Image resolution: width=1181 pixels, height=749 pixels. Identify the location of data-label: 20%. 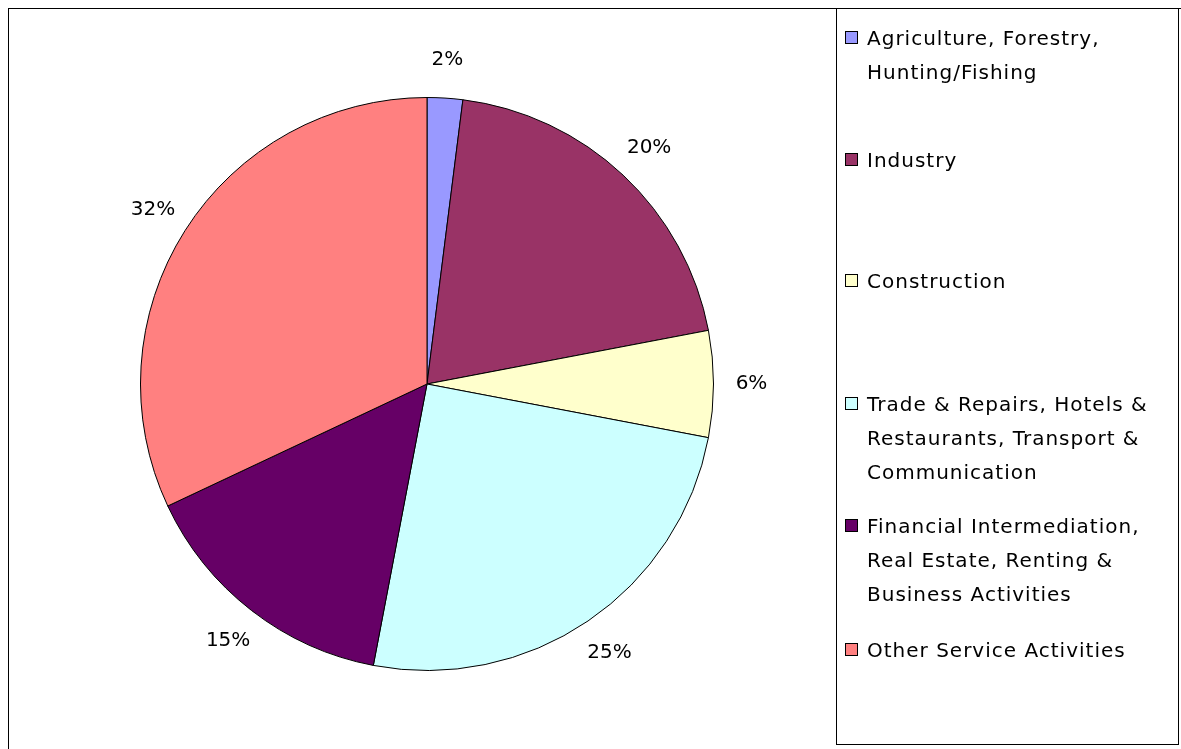
(649, 145).